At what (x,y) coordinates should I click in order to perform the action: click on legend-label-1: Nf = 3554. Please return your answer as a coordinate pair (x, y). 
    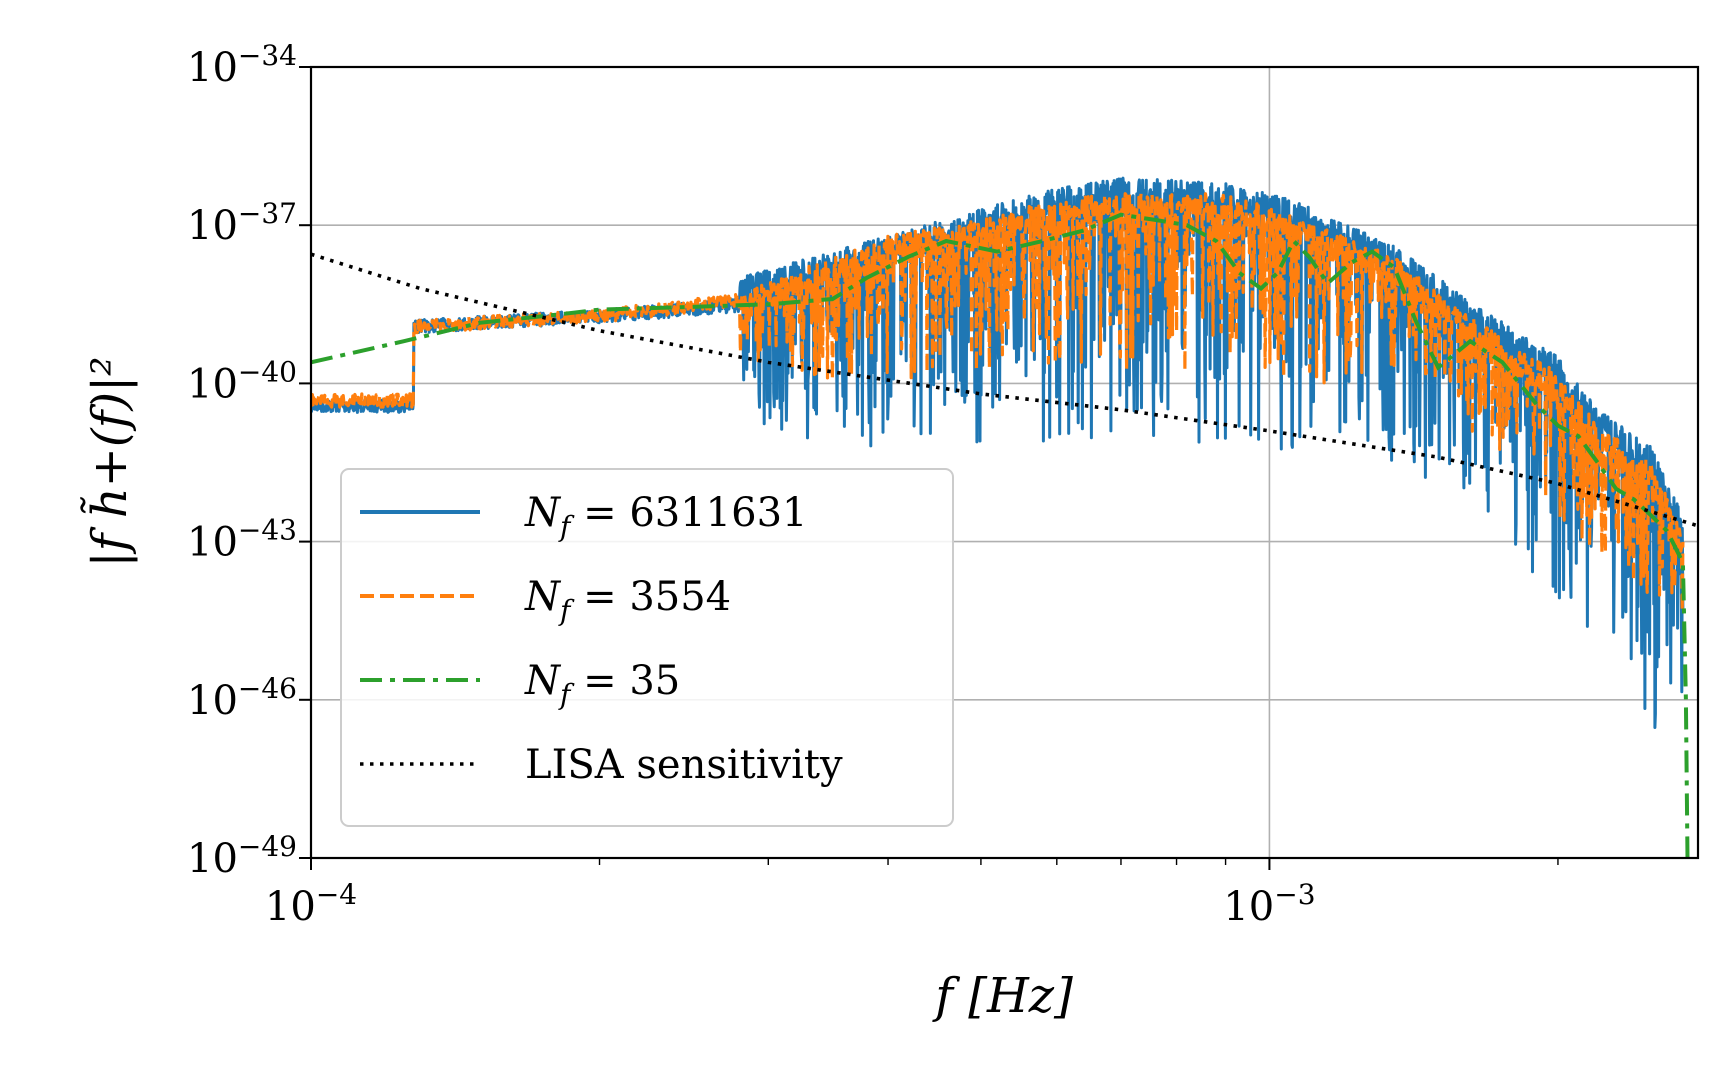
    Looking at the image, I should click on (627, 600).